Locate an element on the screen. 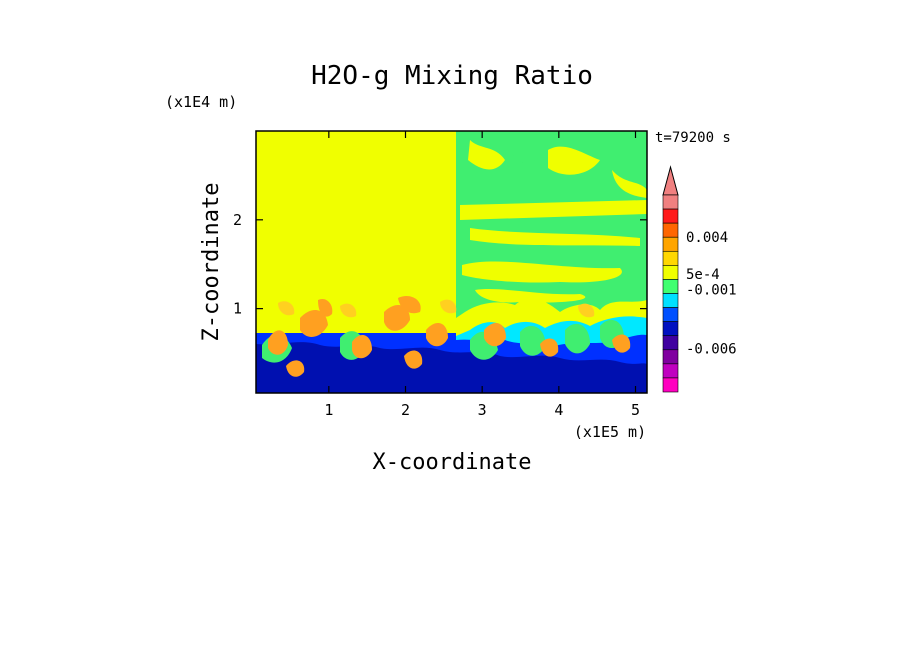 The image size is (904, 654). chart-title: H2O-g Mixing Ratio is located at coordinates (452, 76).